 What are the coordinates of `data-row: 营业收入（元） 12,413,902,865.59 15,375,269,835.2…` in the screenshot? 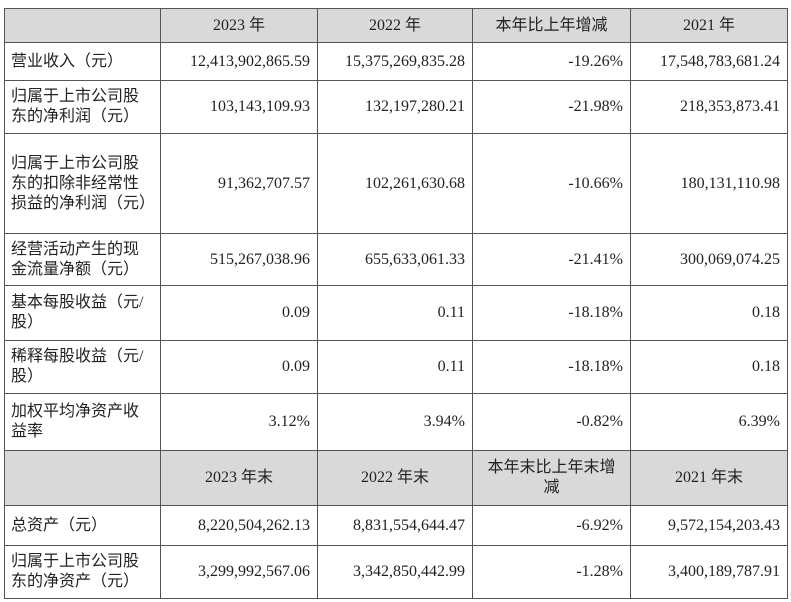 It's located at (396, 61).